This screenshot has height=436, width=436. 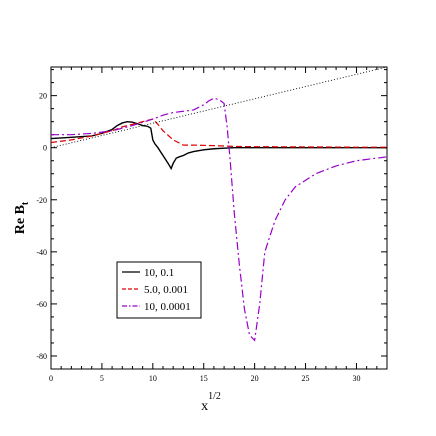 I want to click on x-tick-label: 25, so click(x=306, y=378).